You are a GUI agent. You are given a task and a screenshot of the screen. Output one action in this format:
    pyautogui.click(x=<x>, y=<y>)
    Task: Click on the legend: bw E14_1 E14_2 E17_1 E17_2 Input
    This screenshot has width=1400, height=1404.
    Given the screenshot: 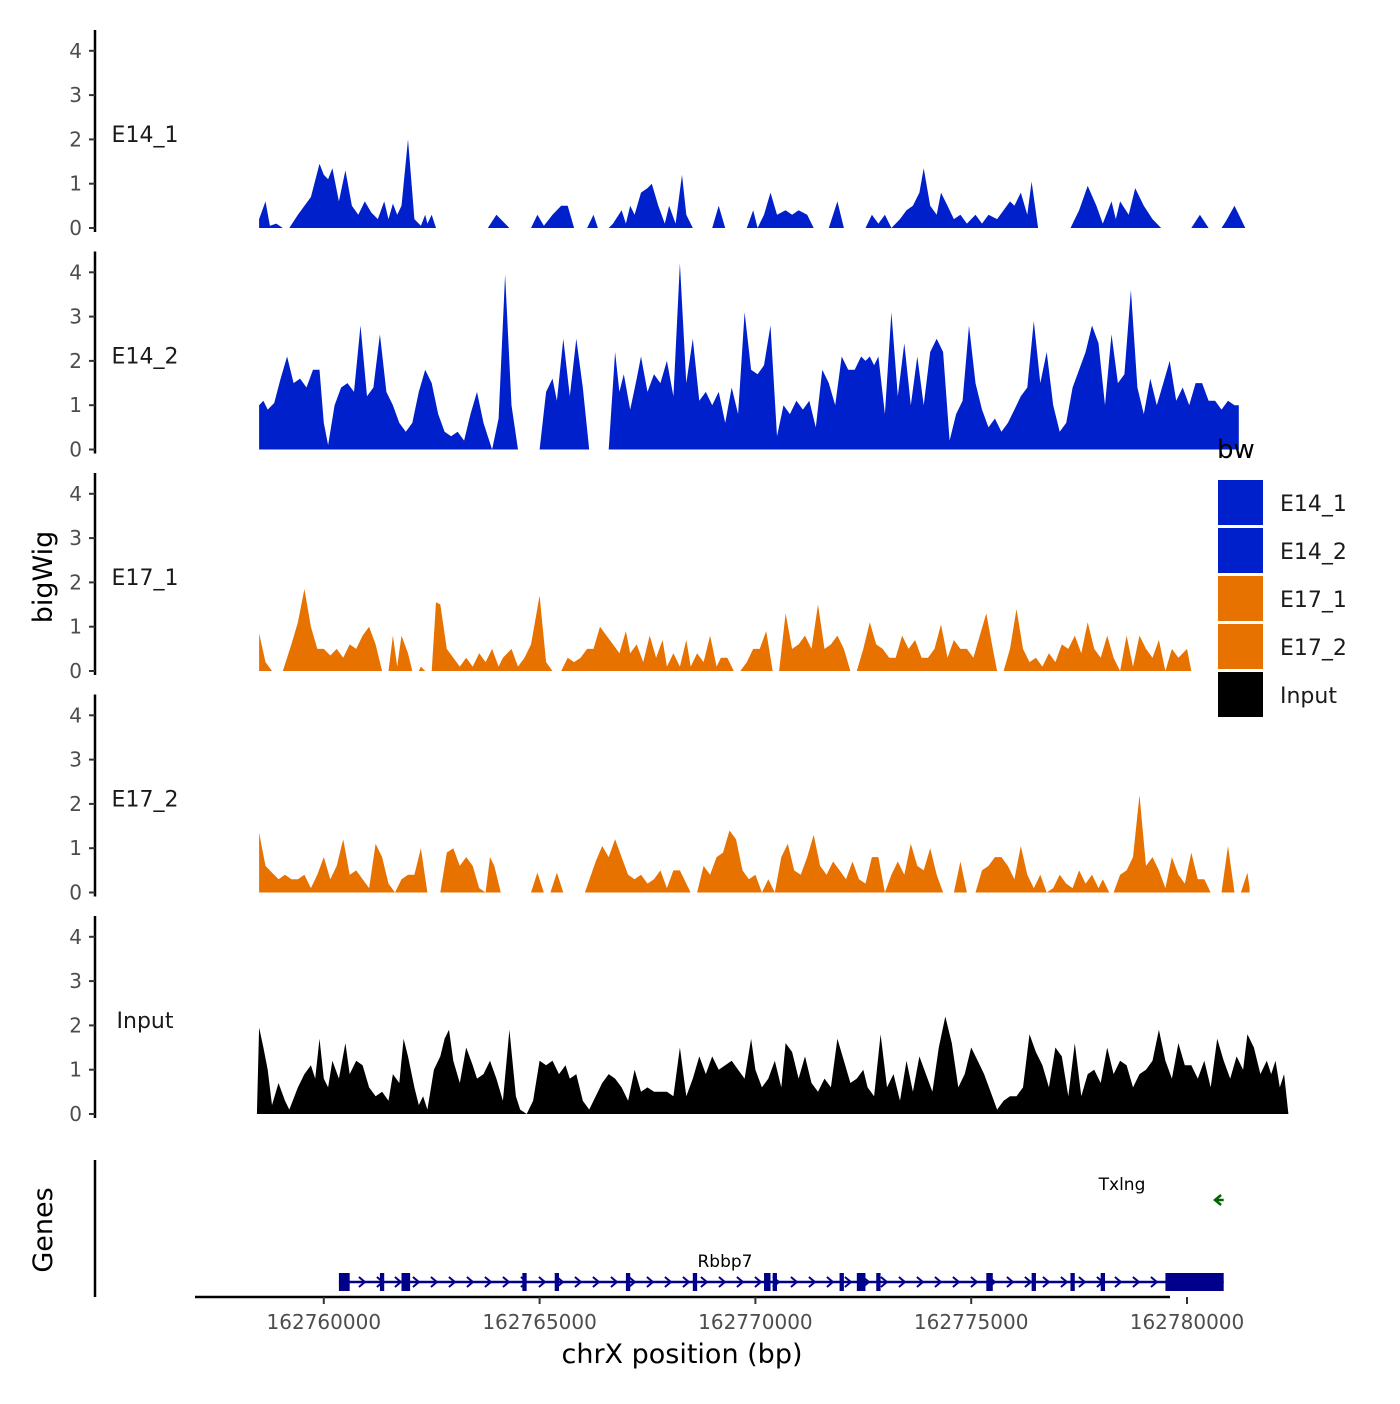 What is the action you would take?
    pyautogui.click(x=1282, y=576)
    